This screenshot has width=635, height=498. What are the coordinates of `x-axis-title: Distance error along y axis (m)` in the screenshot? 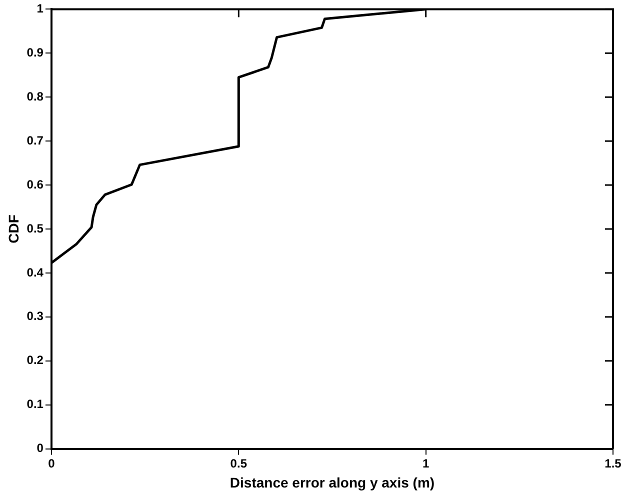 It's located at (332, 482).